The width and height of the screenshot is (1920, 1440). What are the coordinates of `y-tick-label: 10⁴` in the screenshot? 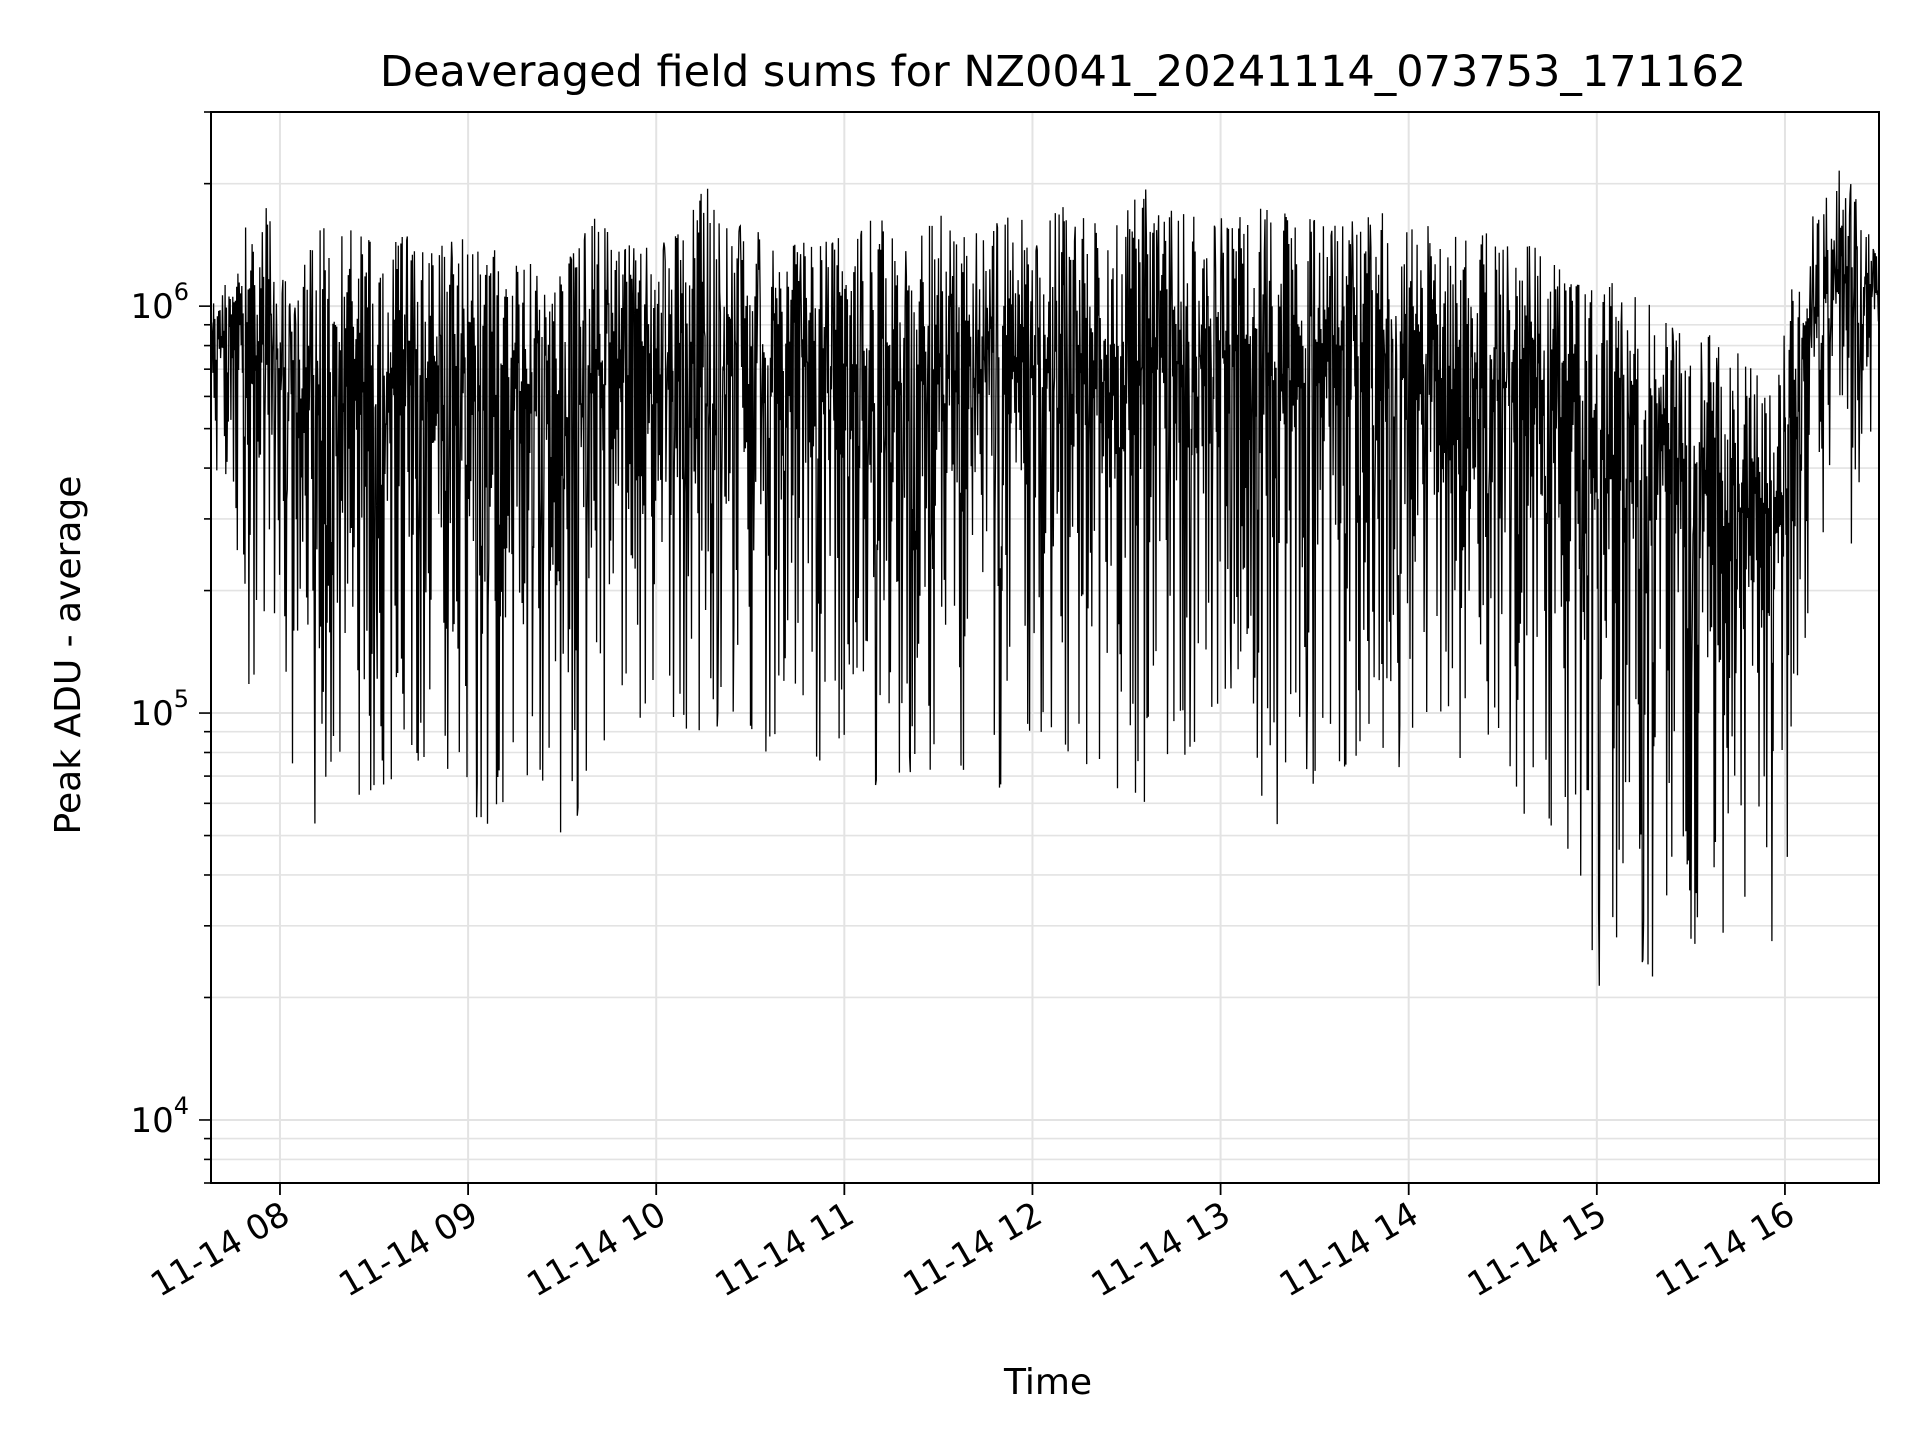 It's located at (159, 1116).